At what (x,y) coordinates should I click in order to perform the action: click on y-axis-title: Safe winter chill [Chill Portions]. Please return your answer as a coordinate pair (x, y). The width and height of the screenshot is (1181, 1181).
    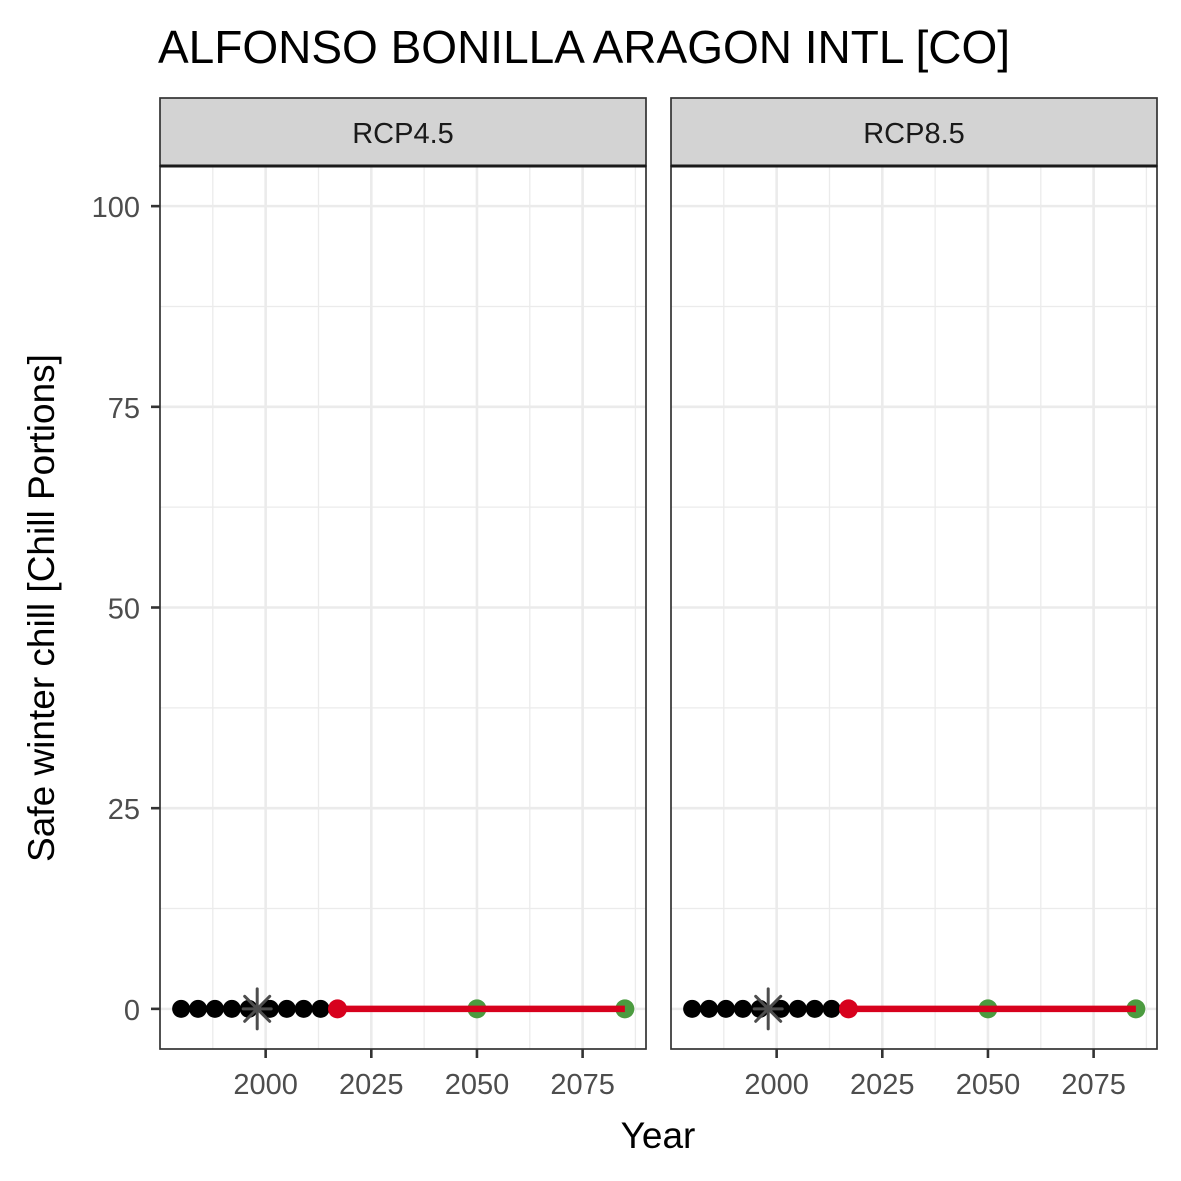
    Looking at the image, I should click on (41, 608).